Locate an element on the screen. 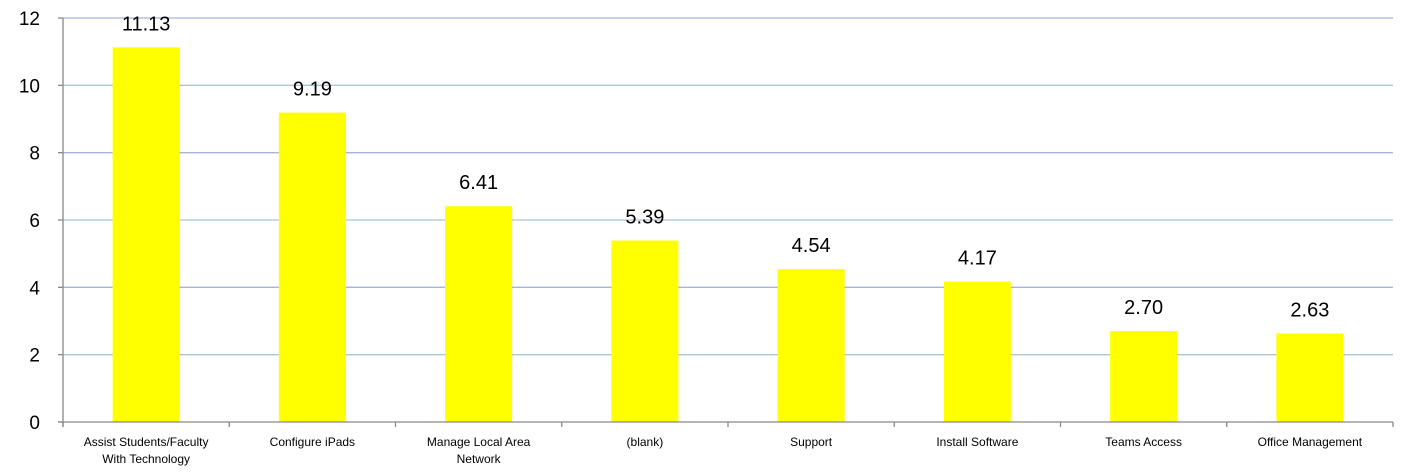 The width and height of the screenshot is (1403, 472). y-tick-label: 6 is located at coordinates (34, 221).